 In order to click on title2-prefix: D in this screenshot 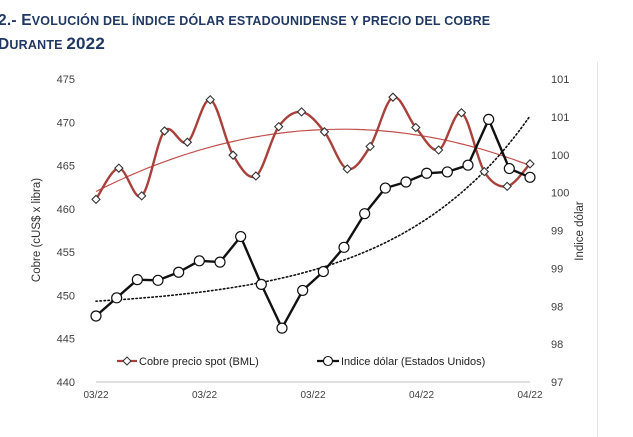, I will do `click(5, 44)`.